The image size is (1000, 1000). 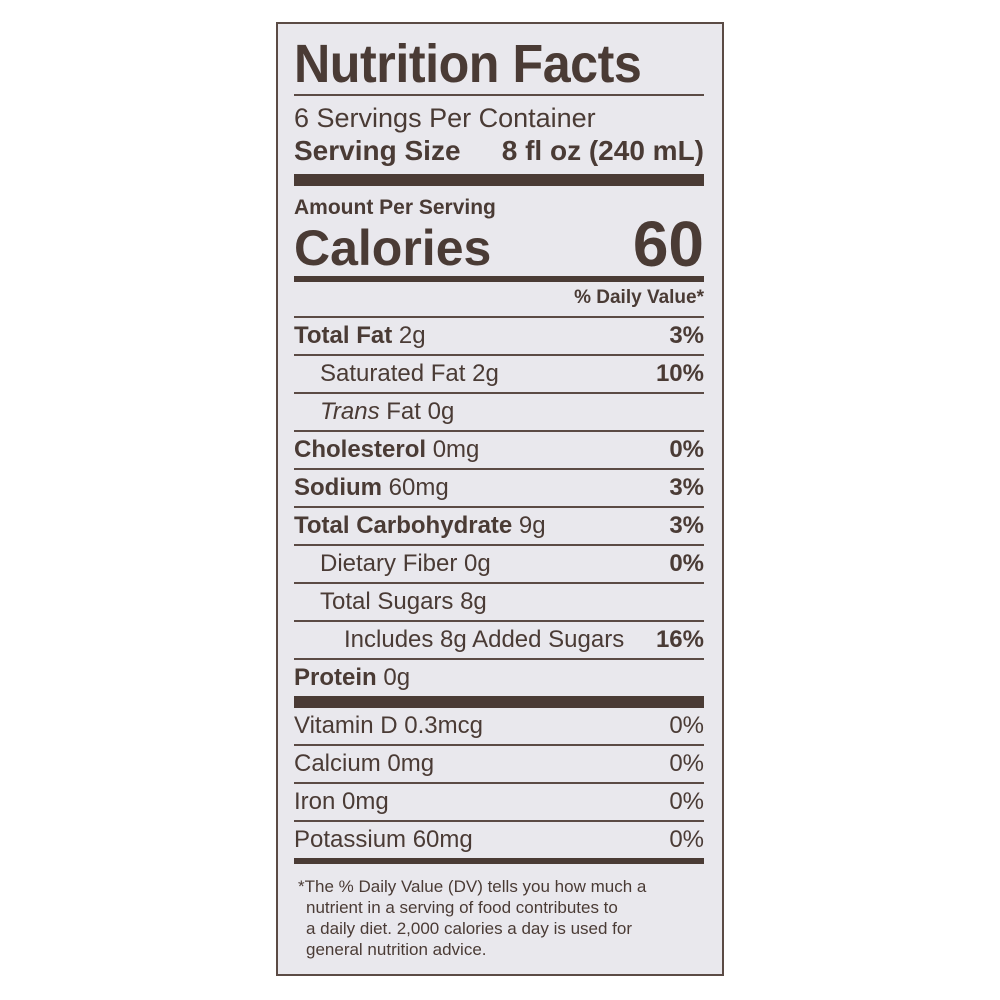 I want to click on nutrient-amount: Fat 0g, so click(x=420, y=411).